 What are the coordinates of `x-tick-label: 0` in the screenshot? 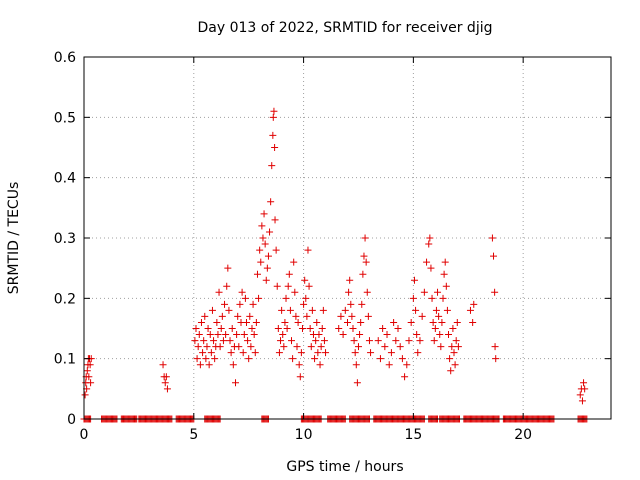 It's located at (84, 435).